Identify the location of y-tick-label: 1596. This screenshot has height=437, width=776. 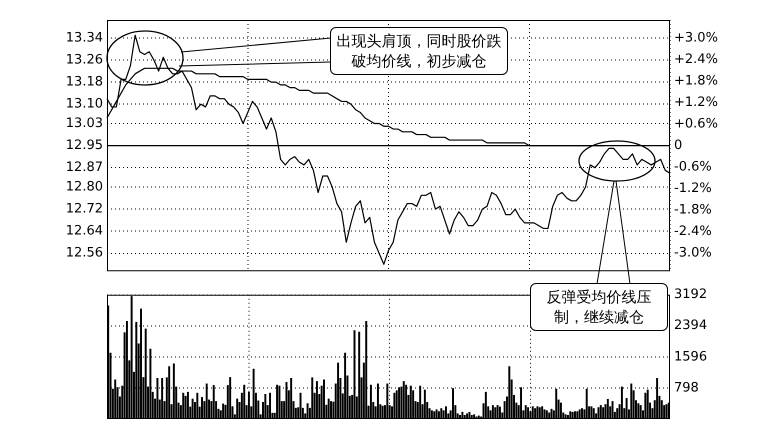
(691, 356).